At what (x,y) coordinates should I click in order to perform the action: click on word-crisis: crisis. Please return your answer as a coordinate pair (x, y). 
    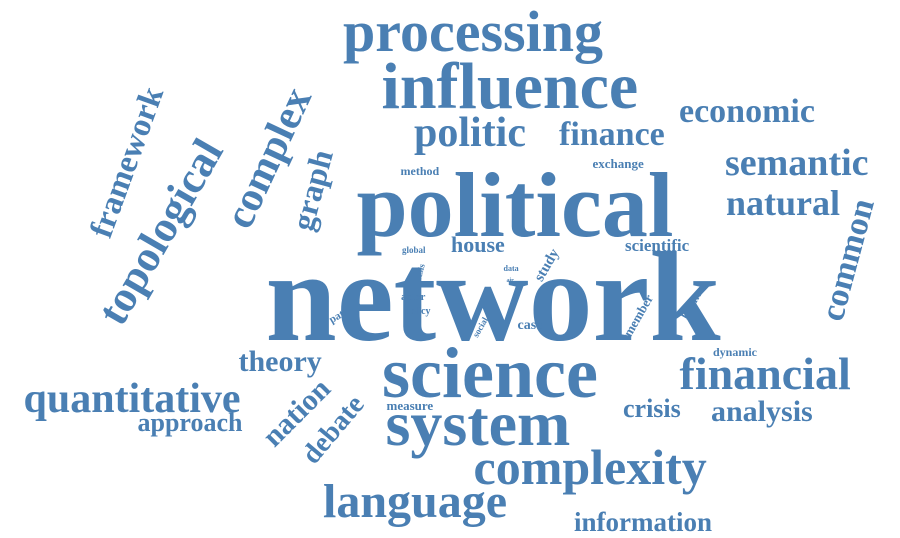
    Looking at the image, I should click on (652, 408).